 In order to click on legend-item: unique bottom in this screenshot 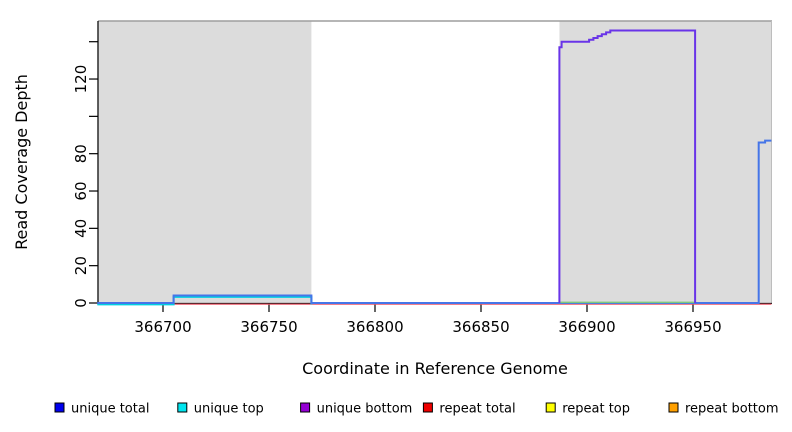, I will do `click(356, 409)`.